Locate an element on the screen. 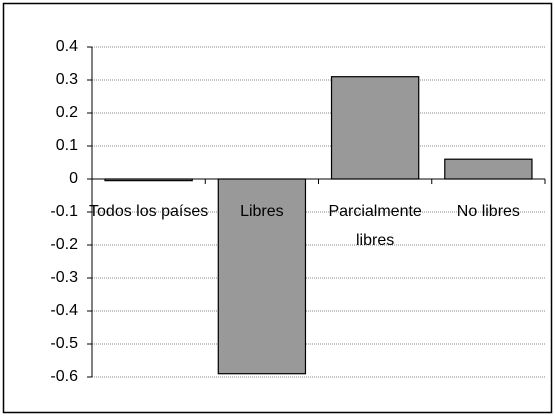 The image size is (555, 416). y-tick-label: 0.2 is located at coordinates (67, 112).